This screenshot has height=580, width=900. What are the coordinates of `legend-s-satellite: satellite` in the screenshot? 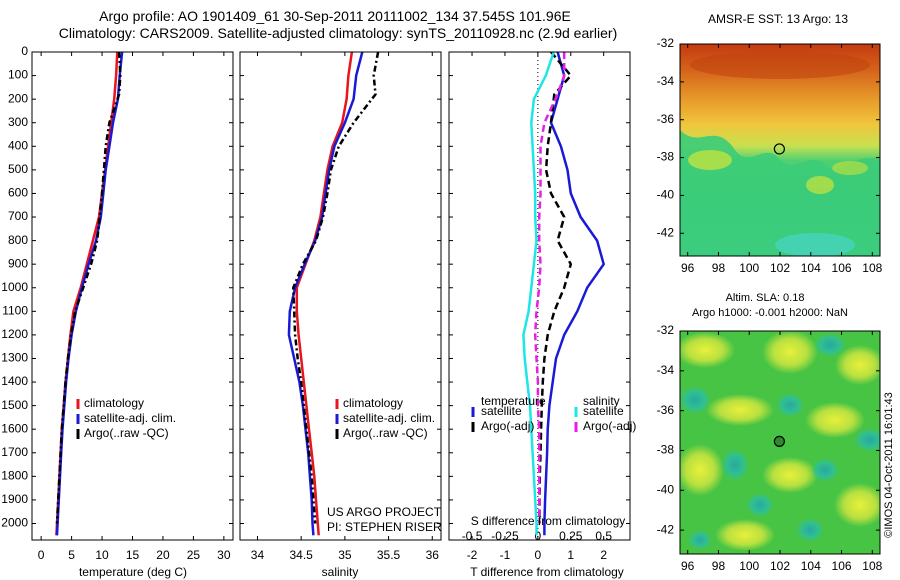 It's located at (603, 411).